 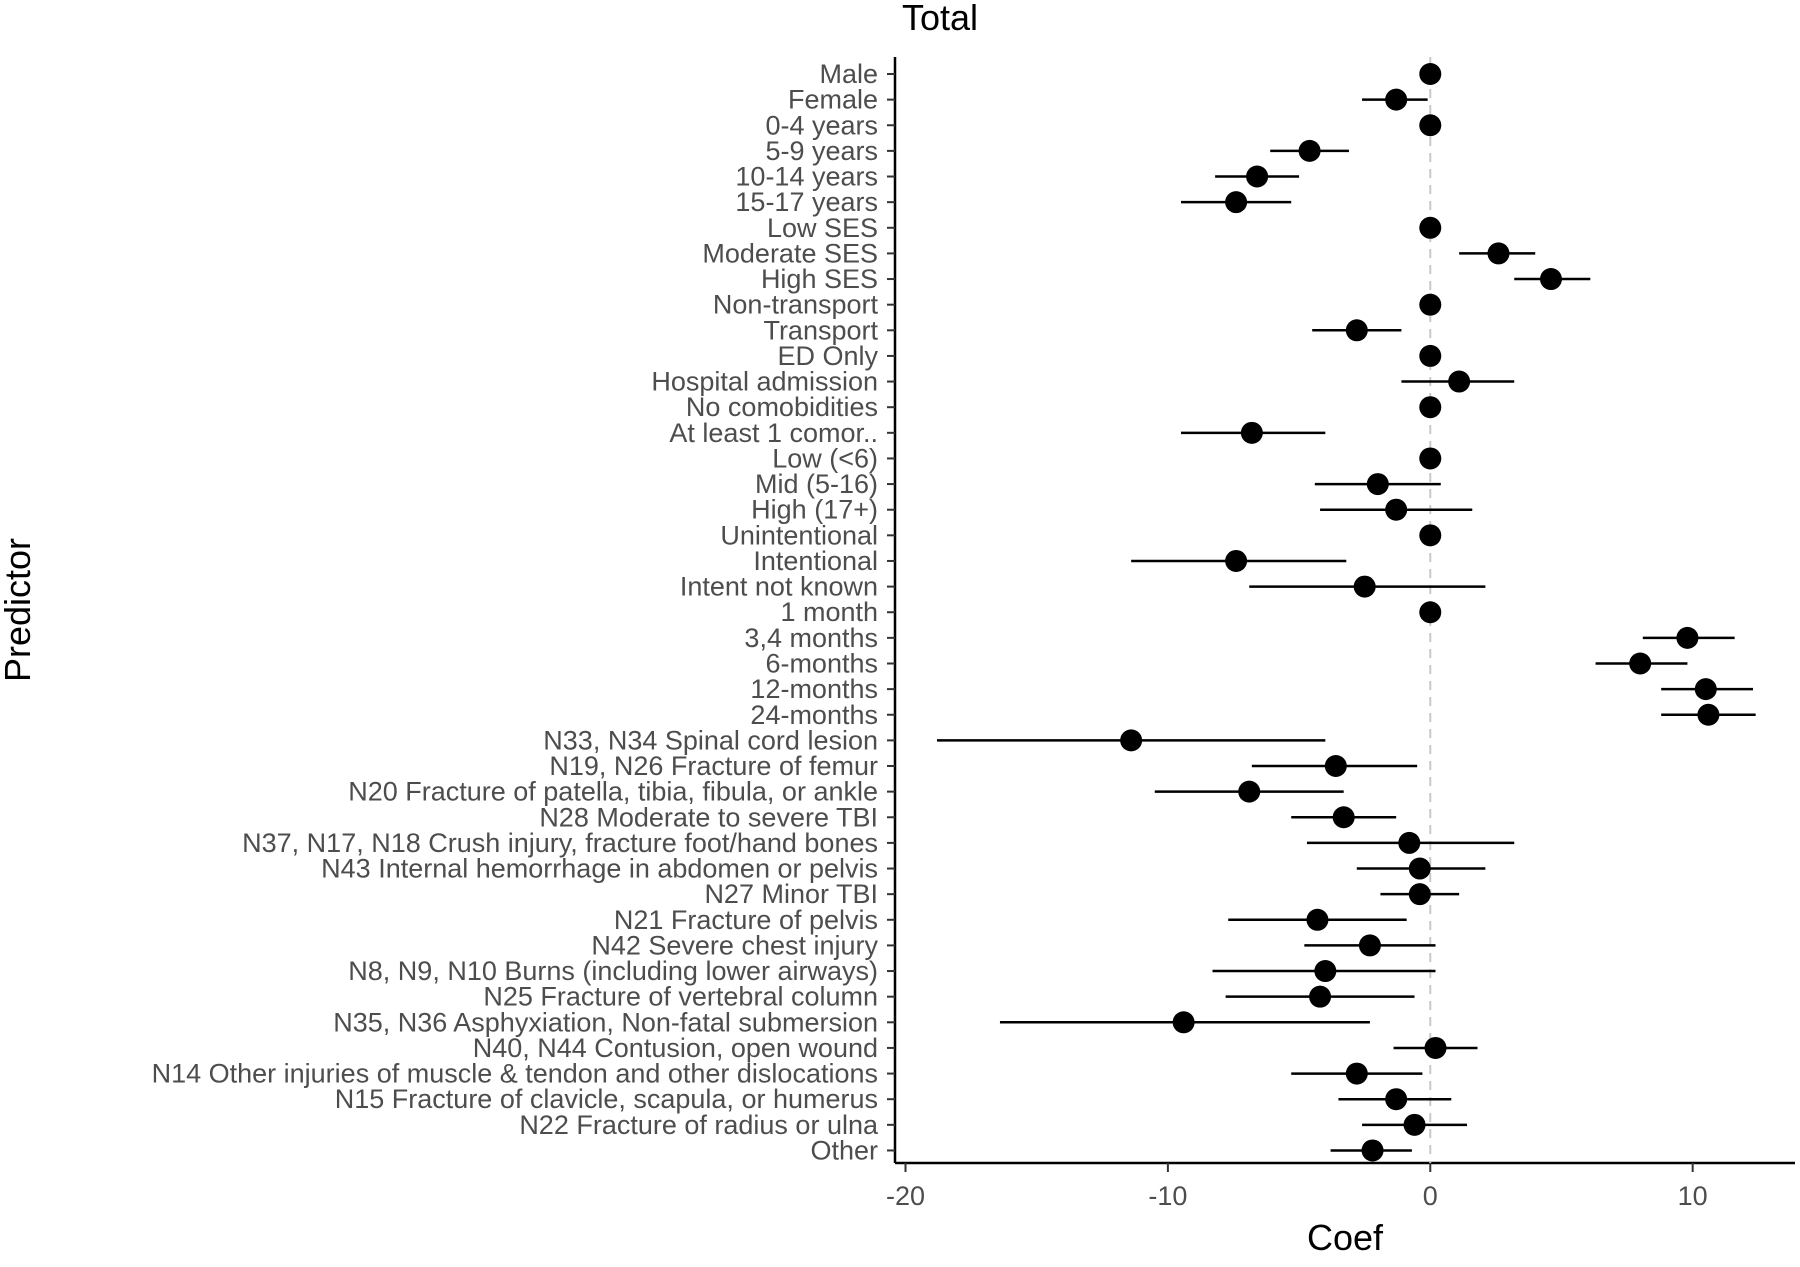 What do you see at coordinates (905, 1196) in the screenshot?
I see `x-tick-label: -20` at bounding box center [905, 1196].